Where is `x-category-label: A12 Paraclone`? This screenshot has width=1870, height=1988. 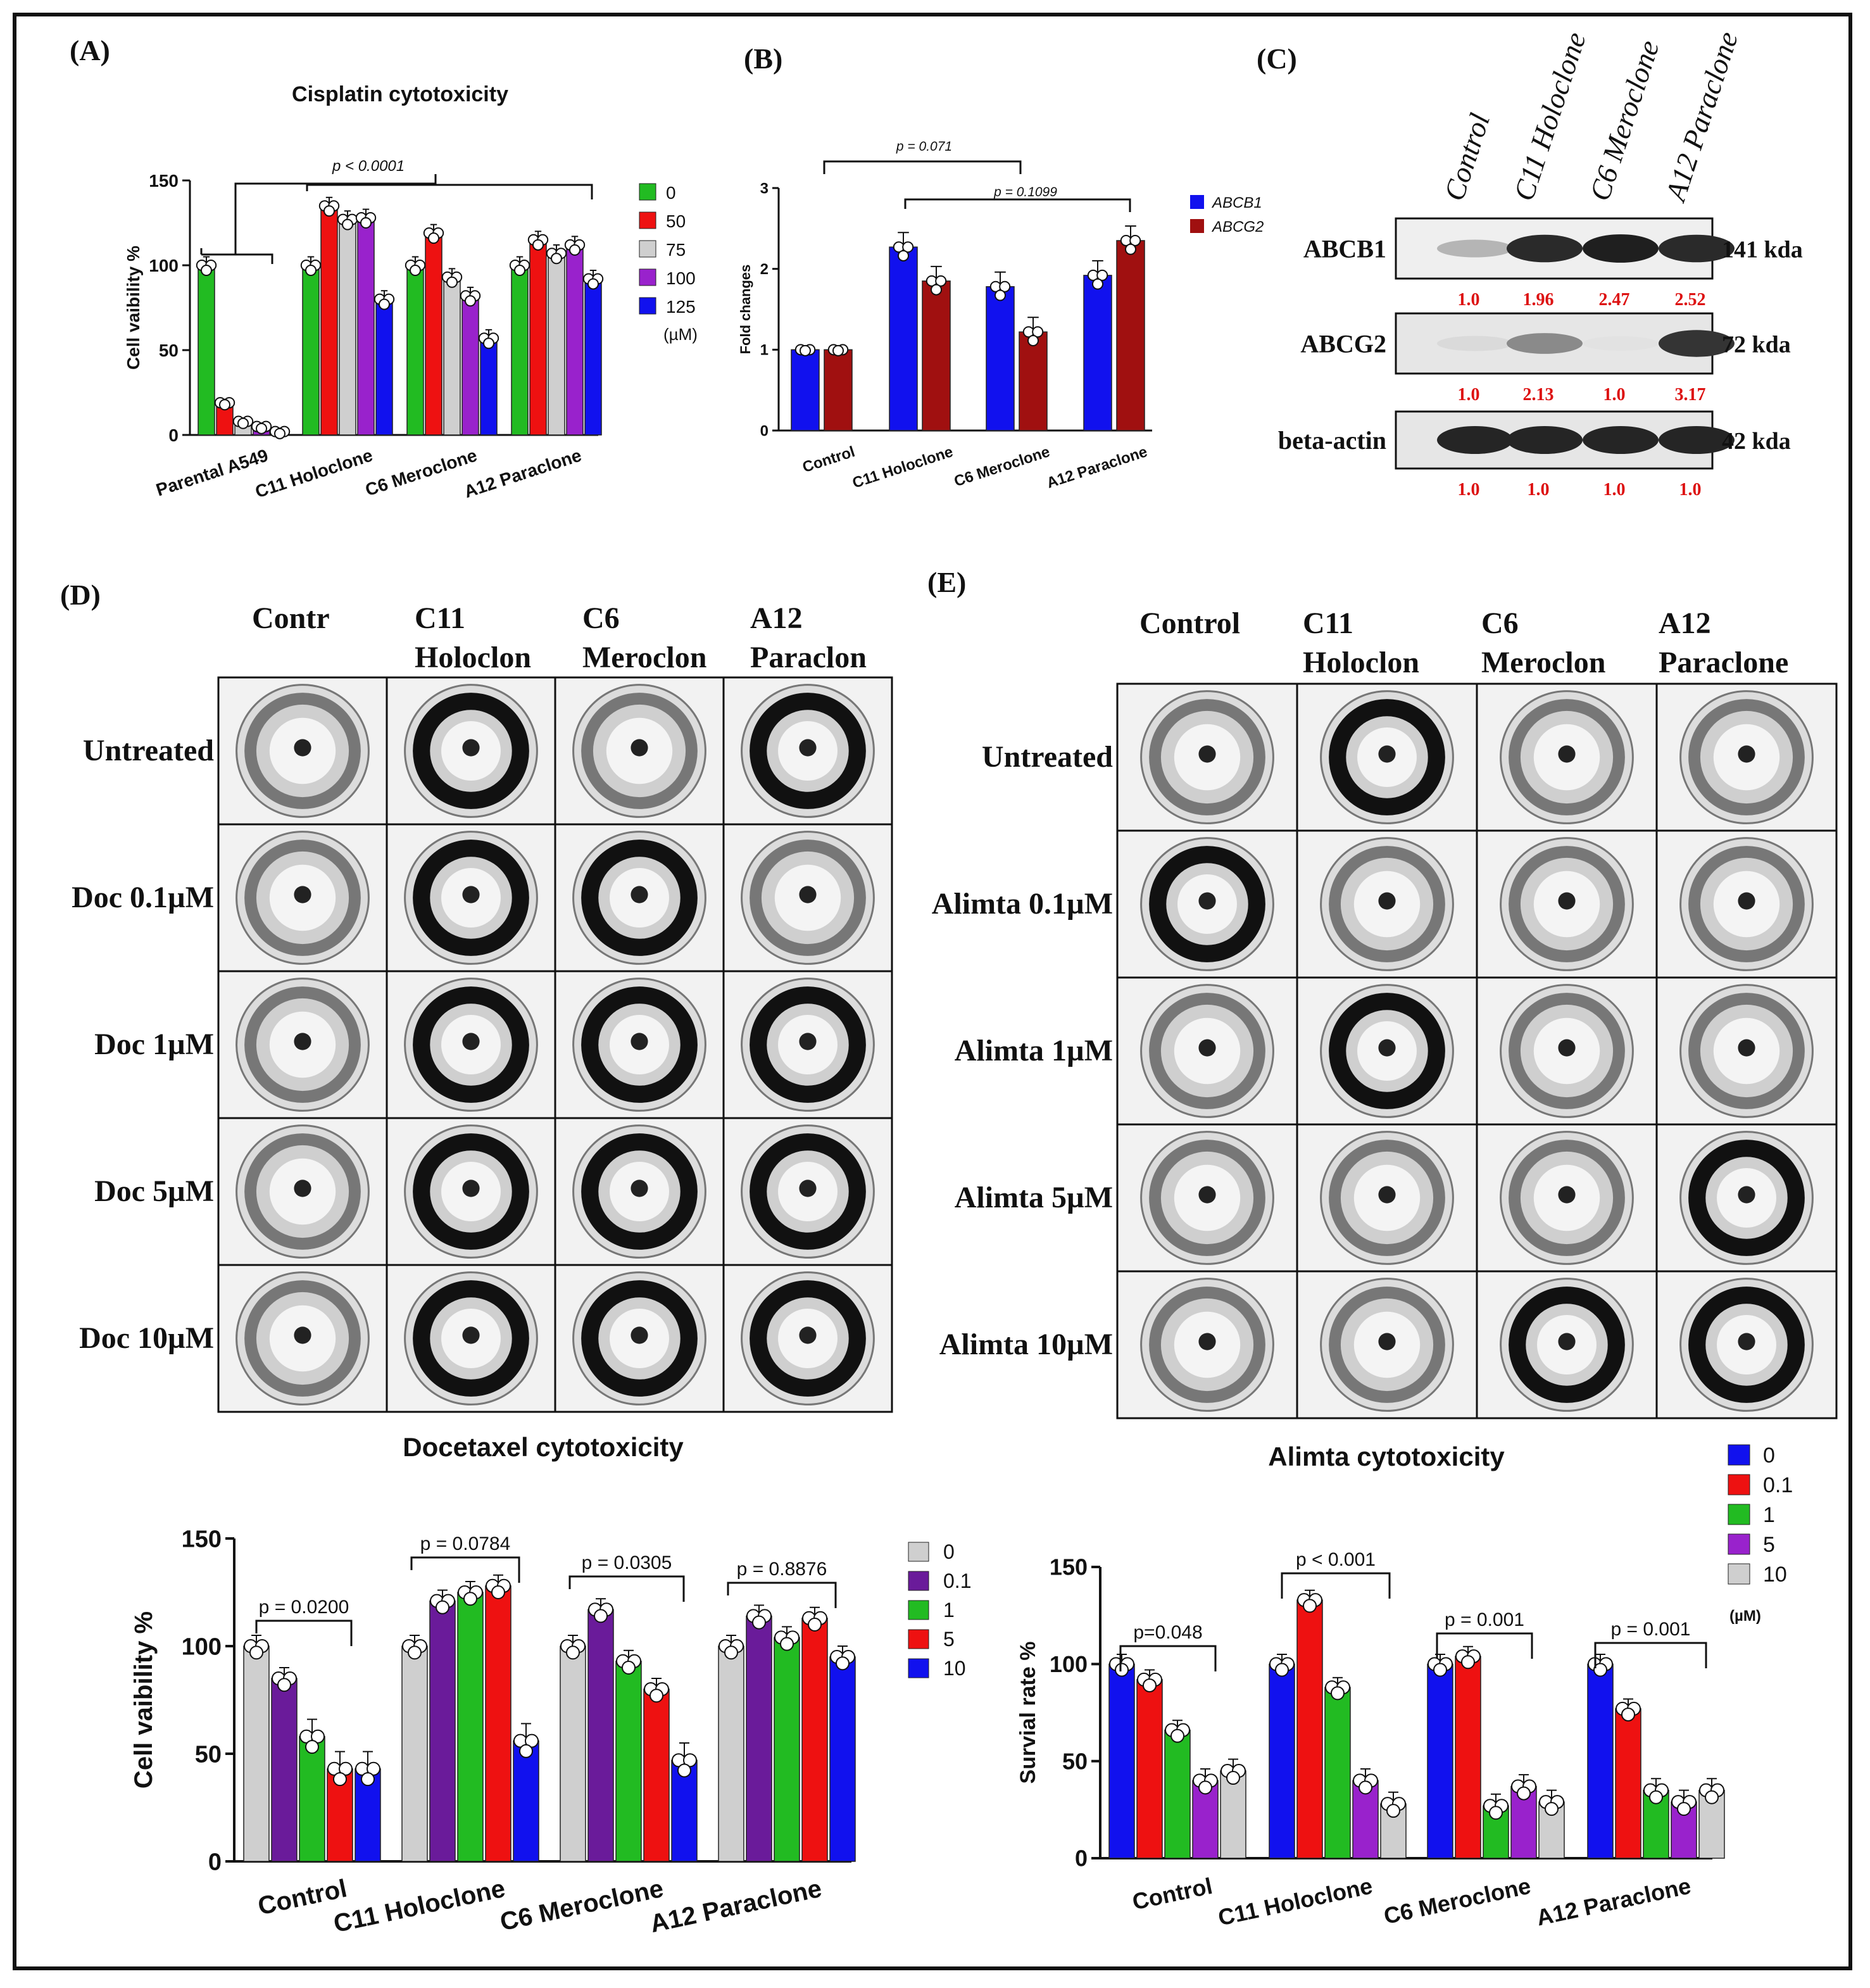
x-category-label: A12 Paraclone is located at coordinates (1613, 1902).